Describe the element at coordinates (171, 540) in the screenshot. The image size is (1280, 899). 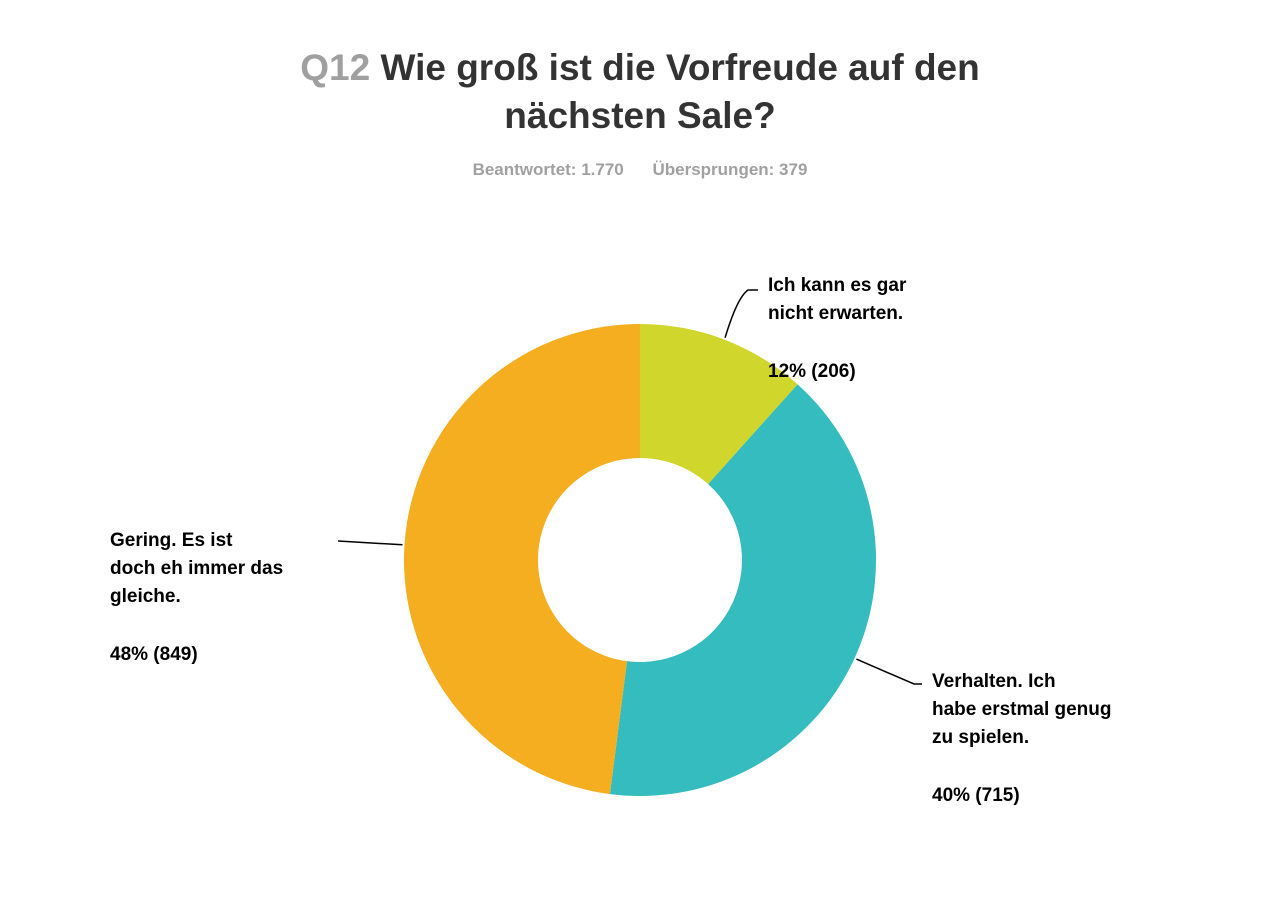
I see `slice-label-line: Gering. Es ist` at that location.